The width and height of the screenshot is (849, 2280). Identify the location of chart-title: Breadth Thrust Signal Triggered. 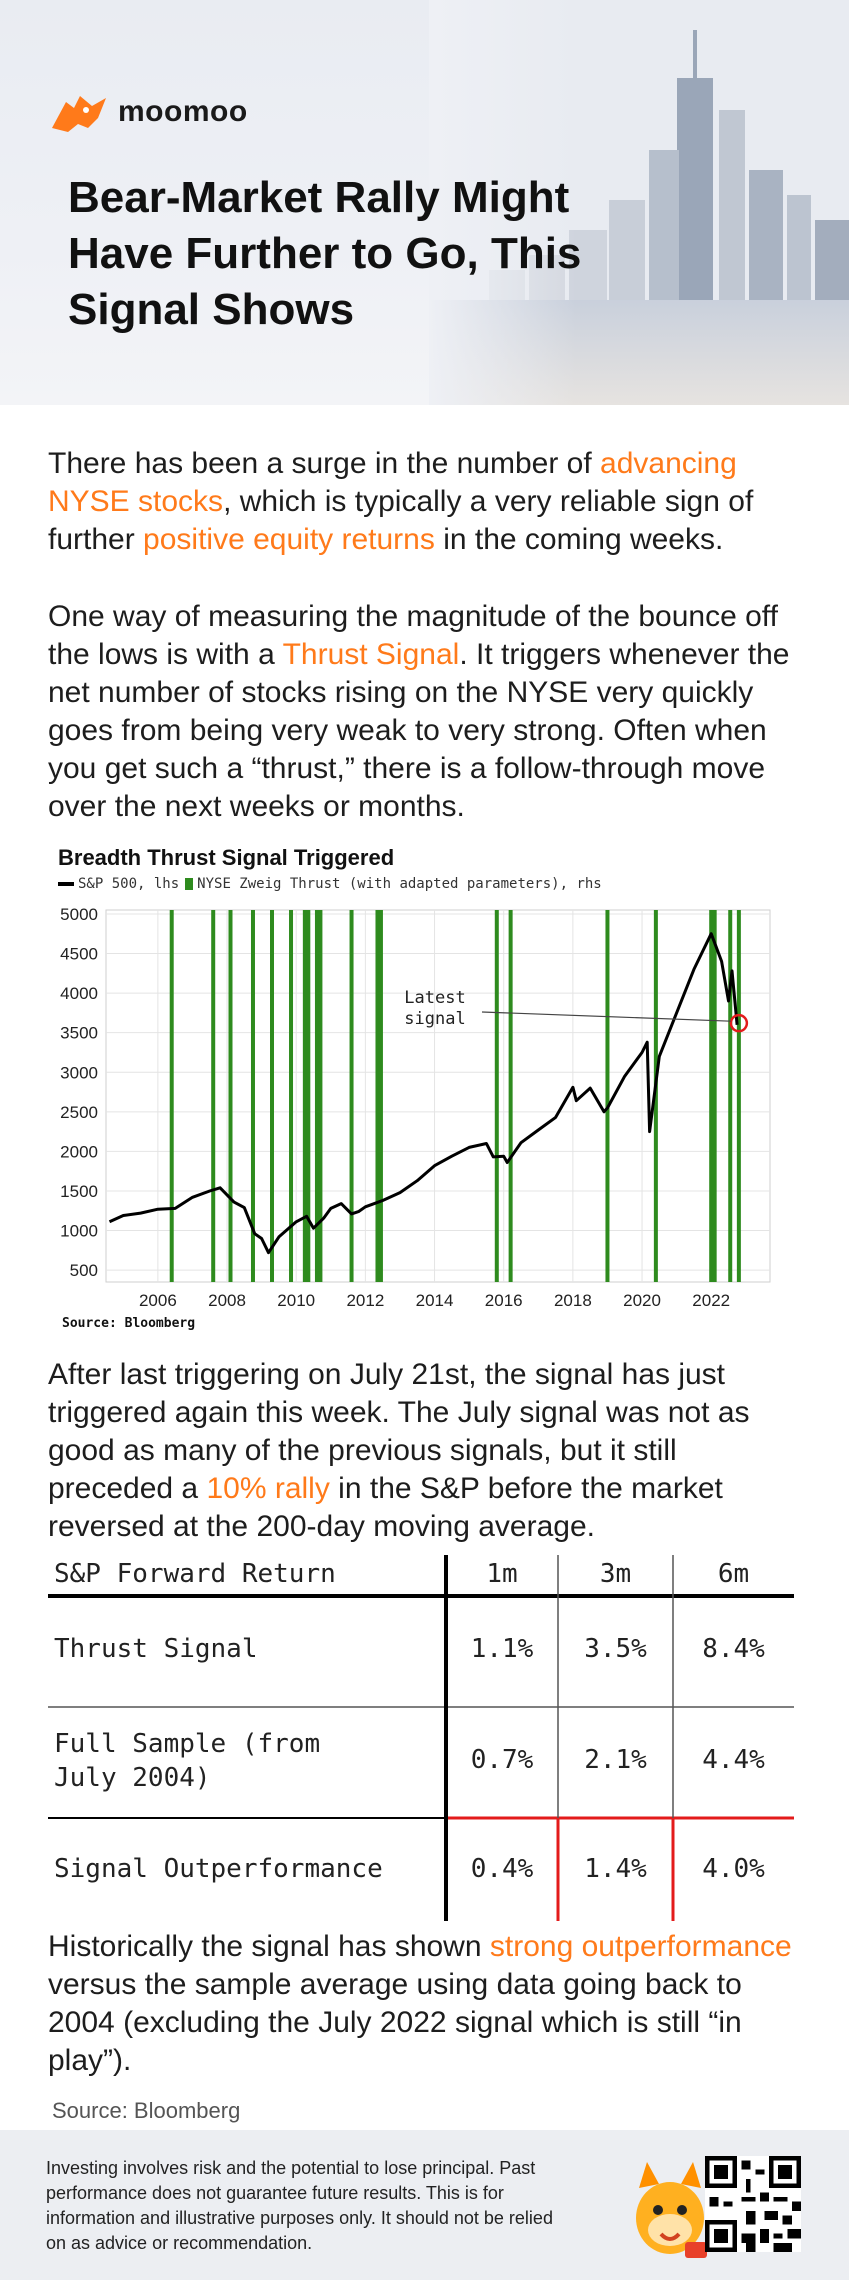
(226, 857).